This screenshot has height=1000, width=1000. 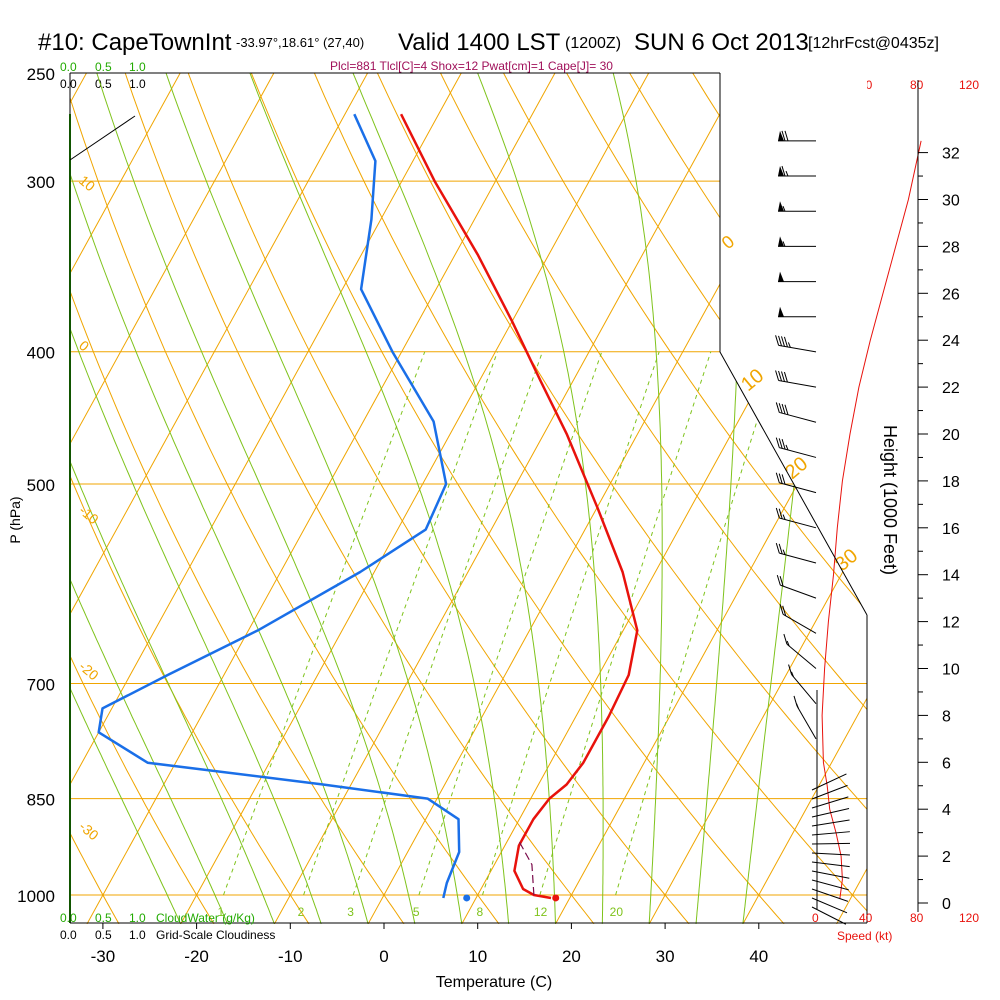 I want to click on height-tick-label: 10, so click(x=951, y=670).